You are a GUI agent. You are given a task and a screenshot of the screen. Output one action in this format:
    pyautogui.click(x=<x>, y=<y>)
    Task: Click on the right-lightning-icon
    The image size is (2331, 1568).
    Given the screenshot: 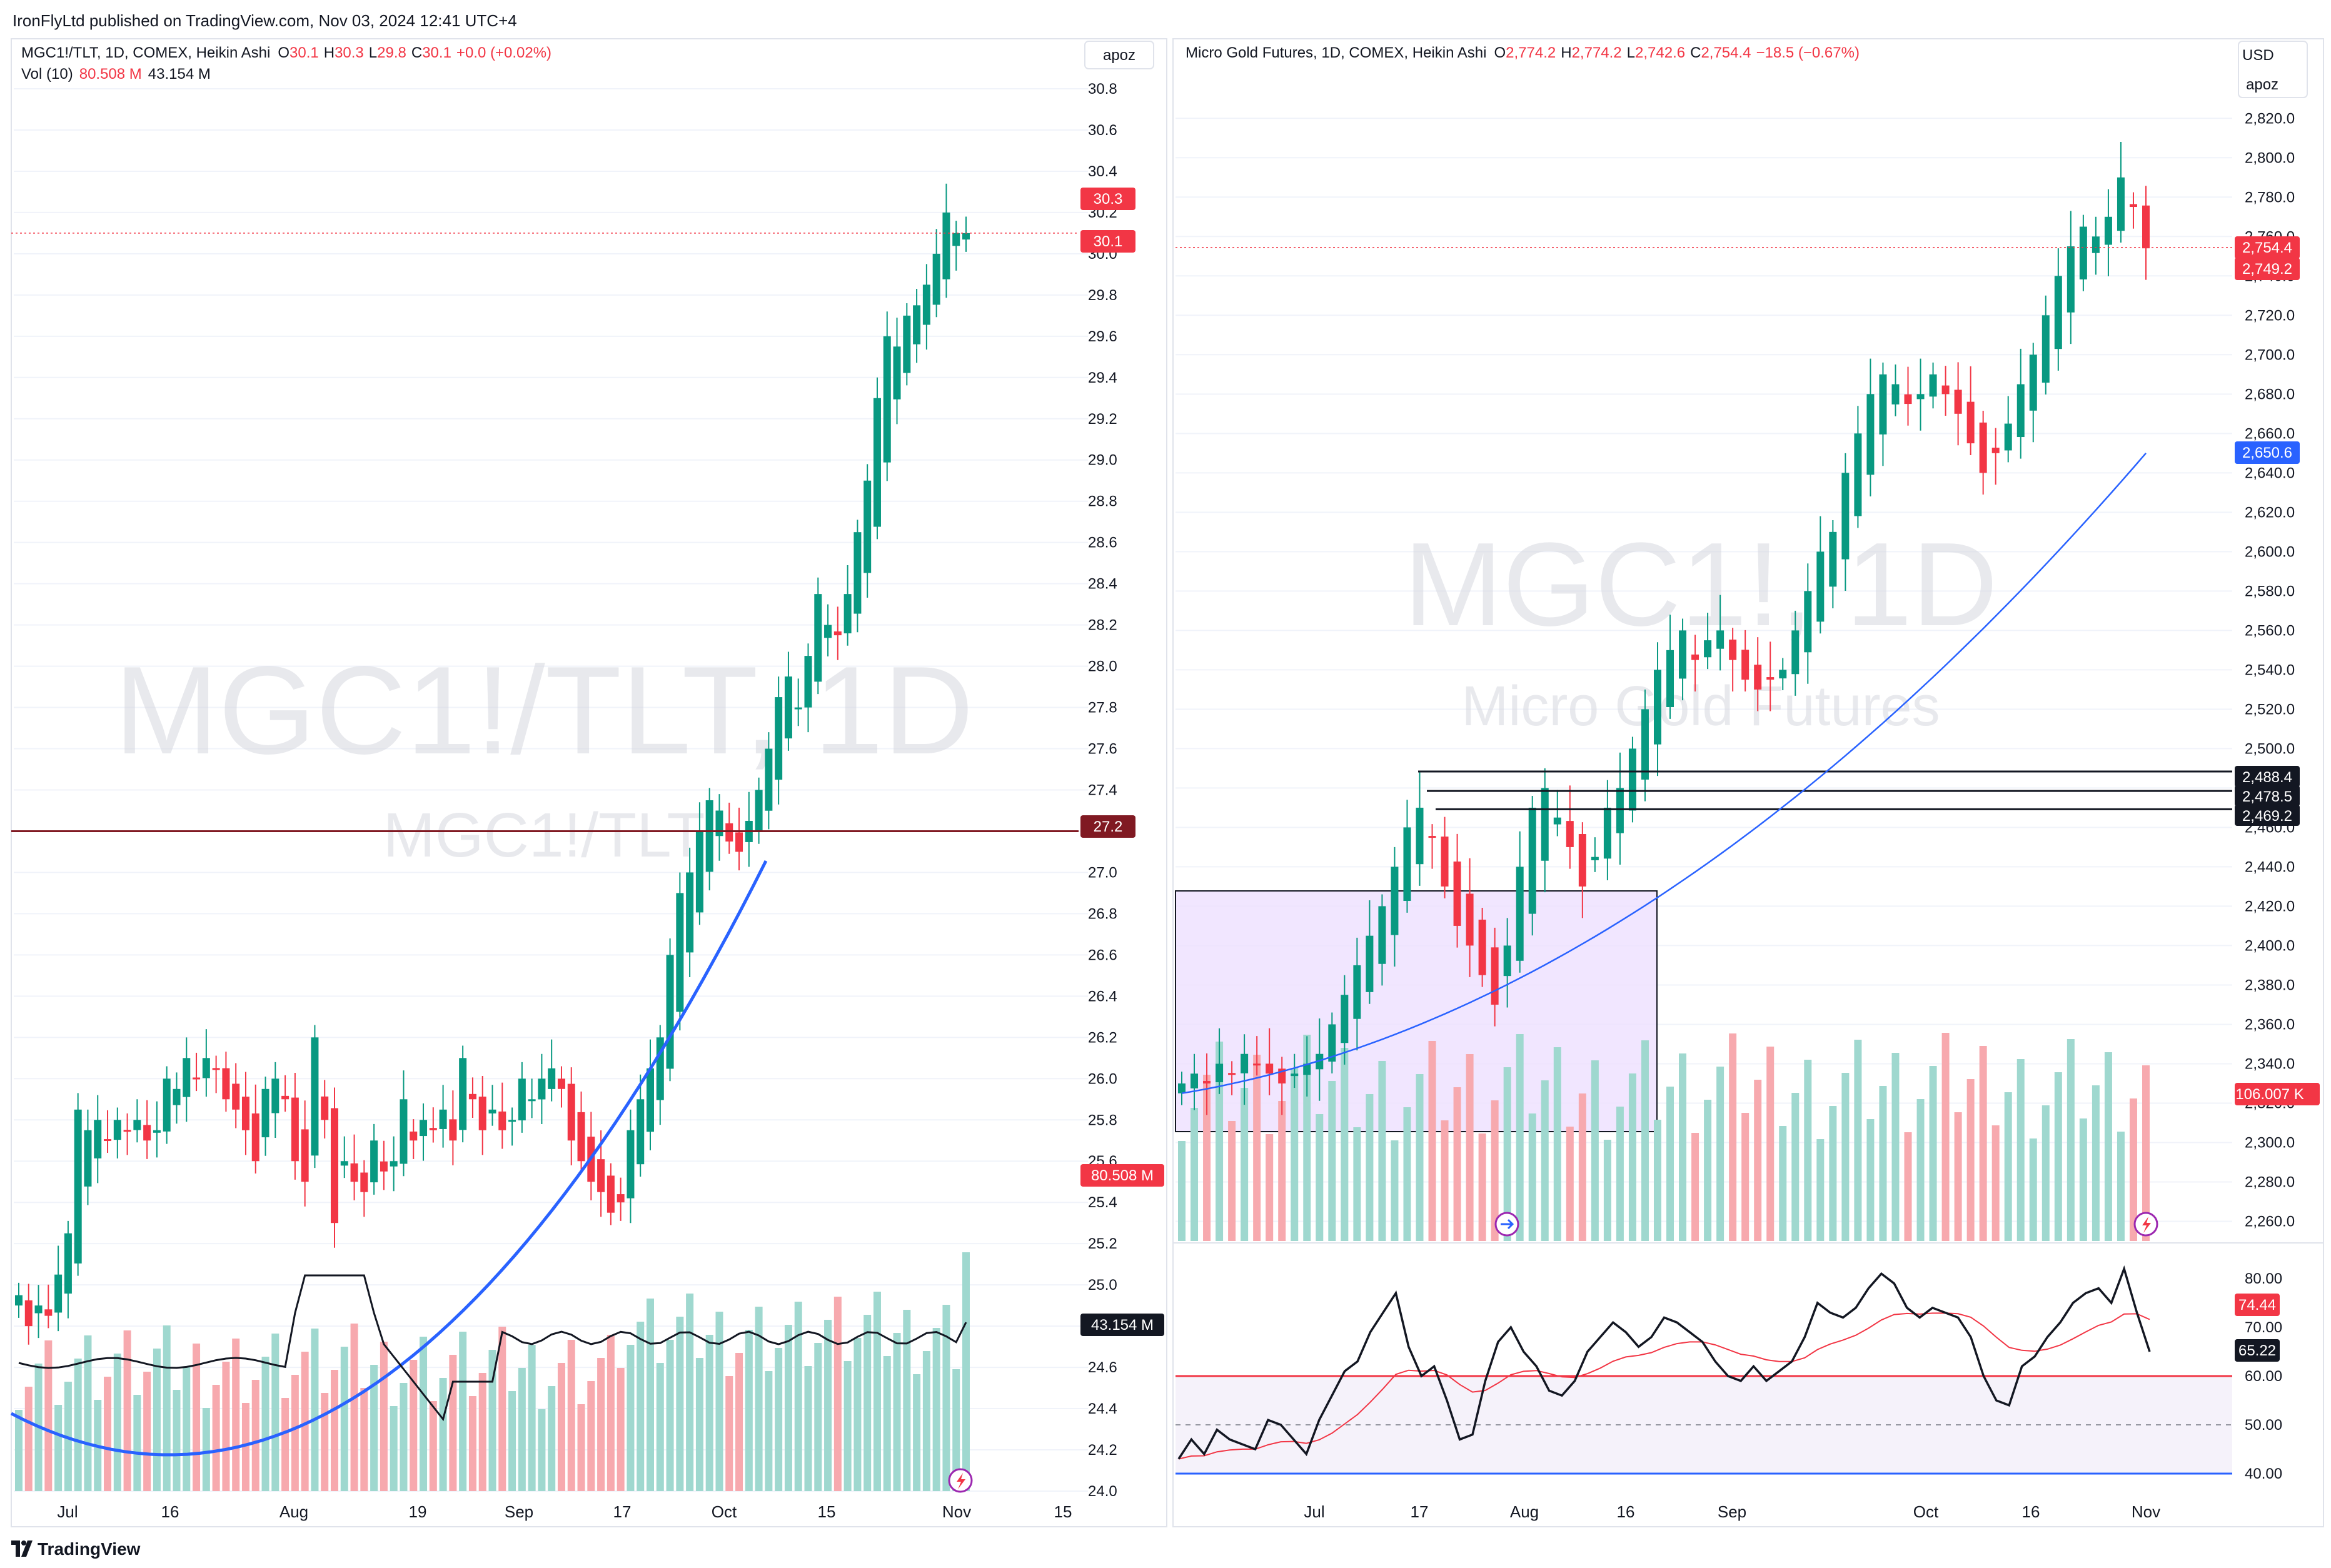 What is the action you would take?
    pyautogui.click(x=2145, y=1224)
    